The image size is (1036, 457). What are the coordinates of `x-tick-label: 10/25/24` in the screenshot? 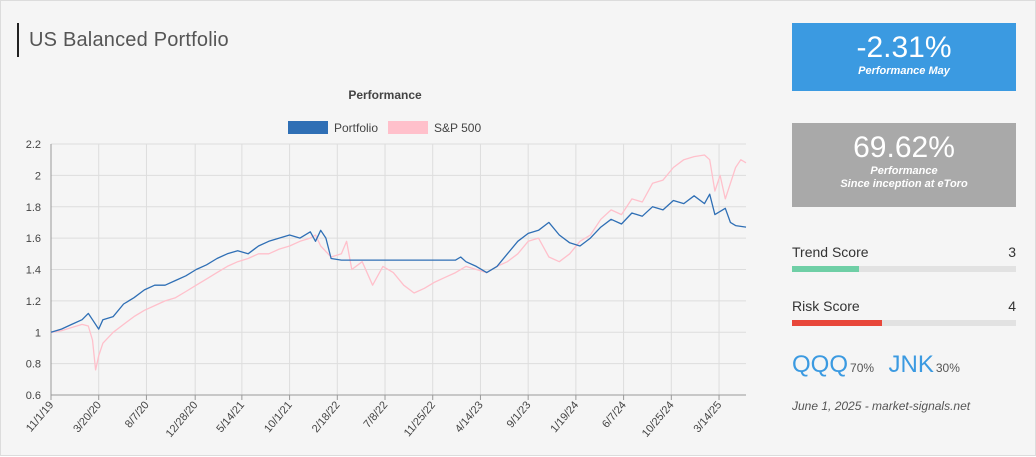 It's located at (658, 419).